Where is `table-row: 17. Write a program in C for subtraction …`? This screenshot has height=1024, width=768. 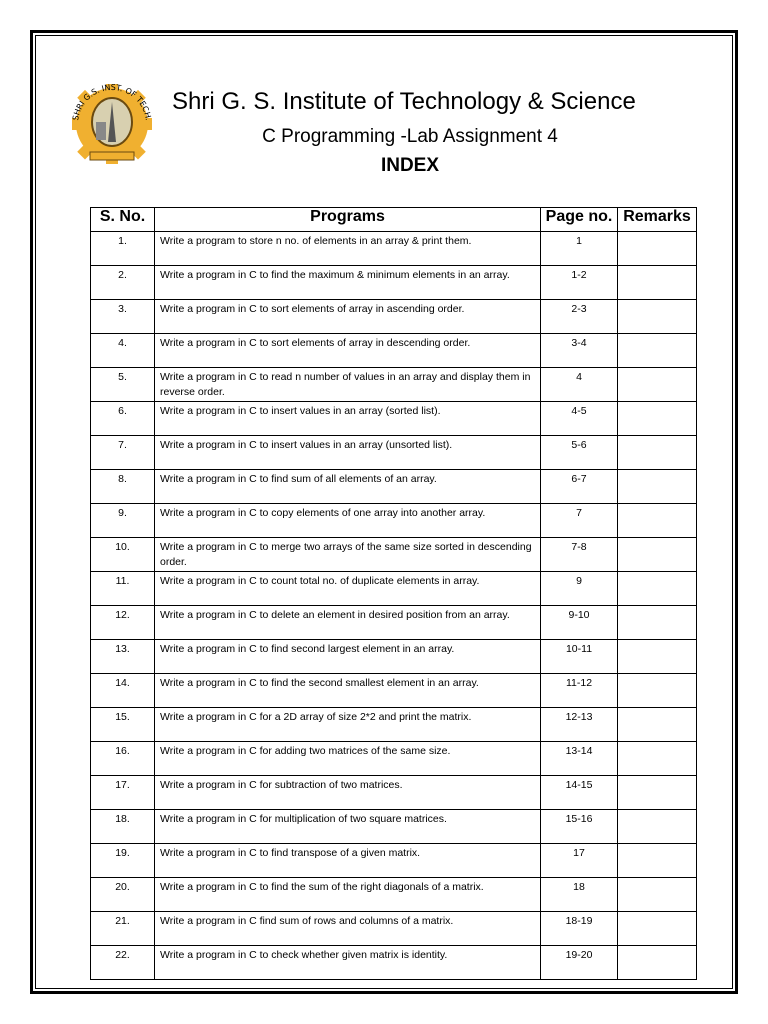 table-row: 17. Write a program in C for subtraction … is located at coordinates (393, 792).